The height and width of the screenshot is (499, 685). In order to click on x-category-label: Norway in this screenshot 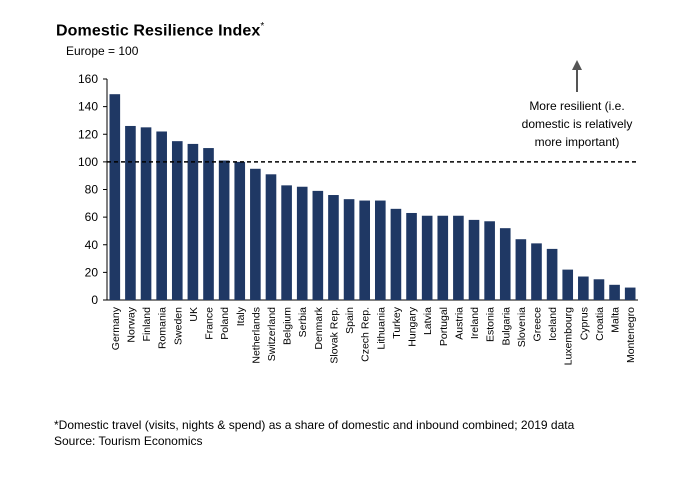, I will do `click(131, 324)`.